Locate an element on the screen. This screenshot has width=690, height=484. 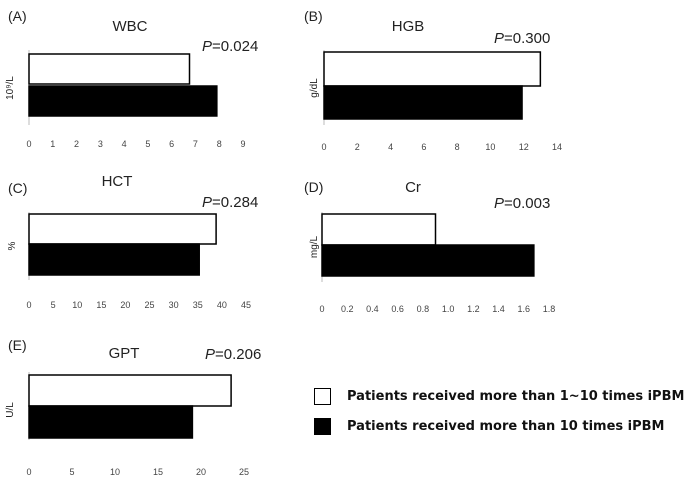
tick-label-hct-9: 45 is located at coordinates (246, 305).